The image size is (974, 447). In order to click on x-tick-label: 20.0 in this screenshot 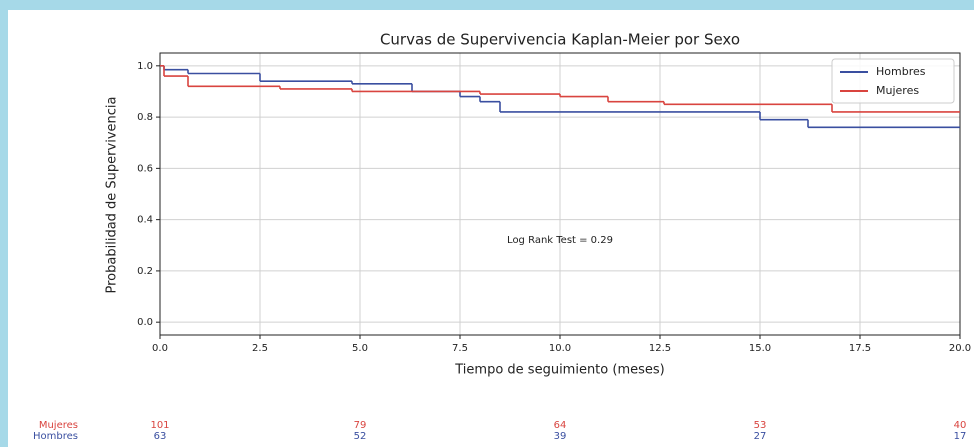, I will do `click(960, 348)`.